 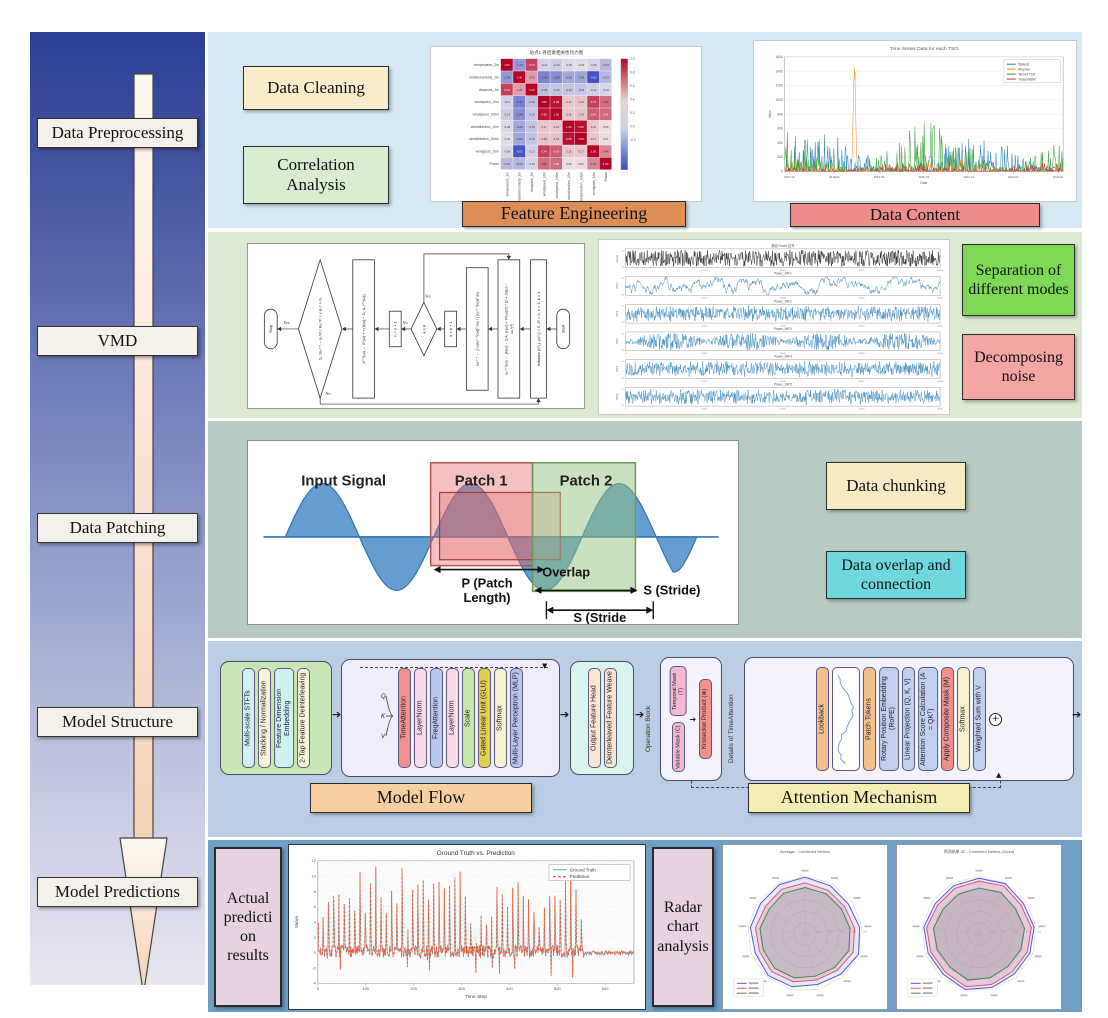 I want to click on svg-text: 0.18, so click(x=544, y=139).